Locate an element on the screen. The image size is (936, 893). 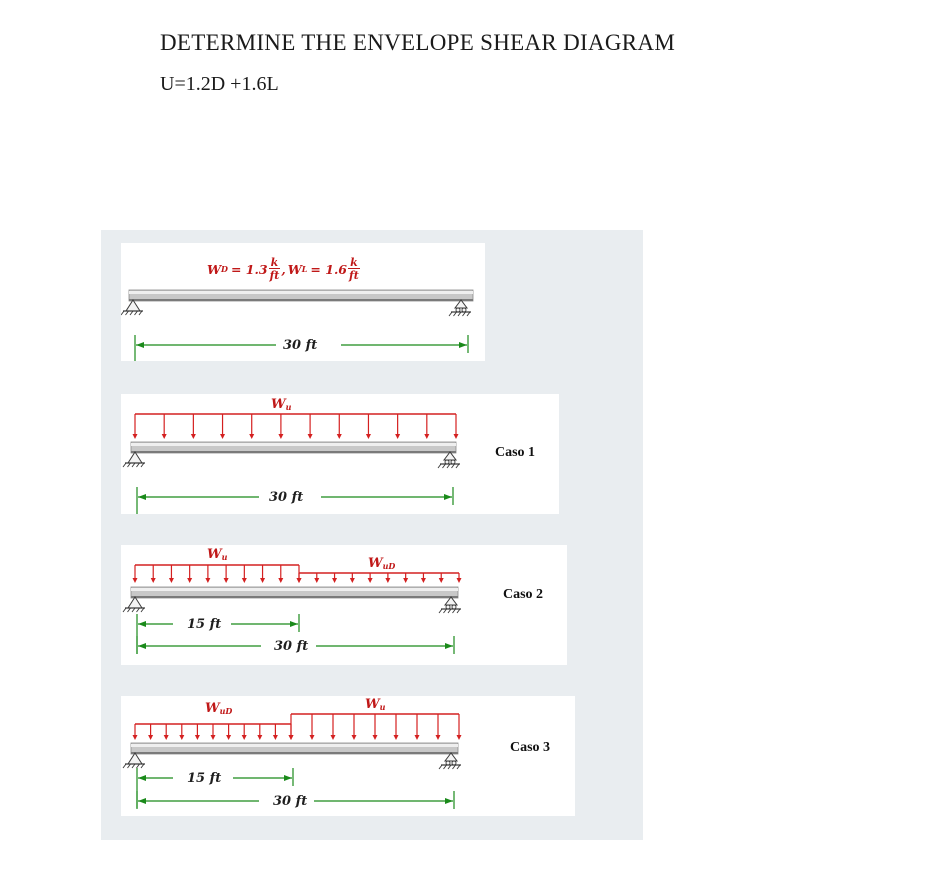
case-label-1: Caso 1 is located at coordinates (515, 452).